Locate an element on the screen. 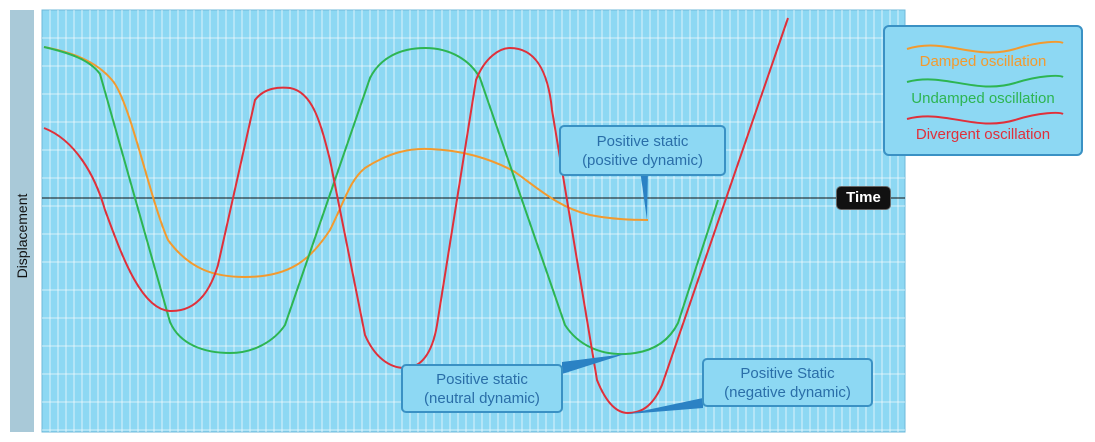 Image resolution: width=1095 pixels, height=442 pixels. legend-swatch-undamped is located at coordinates (985, 81).